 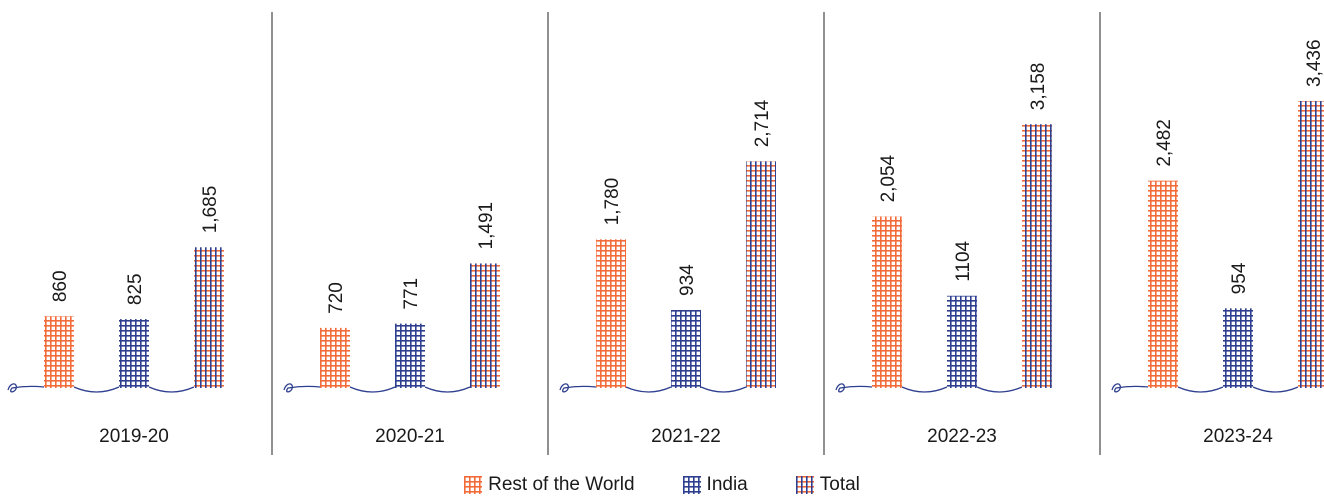 I want to click on data-label: 771, so click(x=411, y=294).